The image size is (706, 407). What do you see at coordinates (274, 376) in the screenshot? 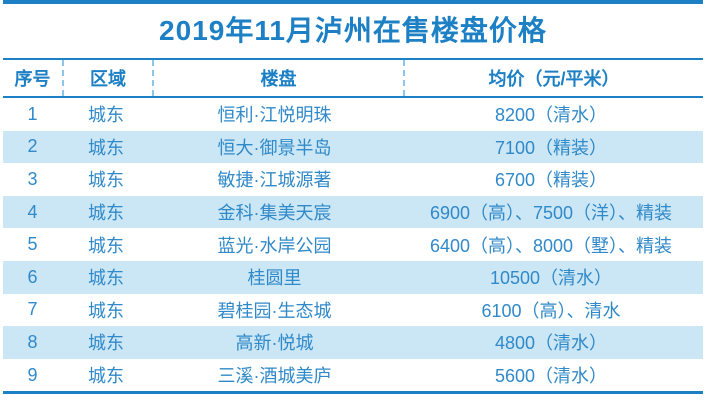
I see `property-name-cell: 三溪·酒城美庐` at bounding box center [274, 376].